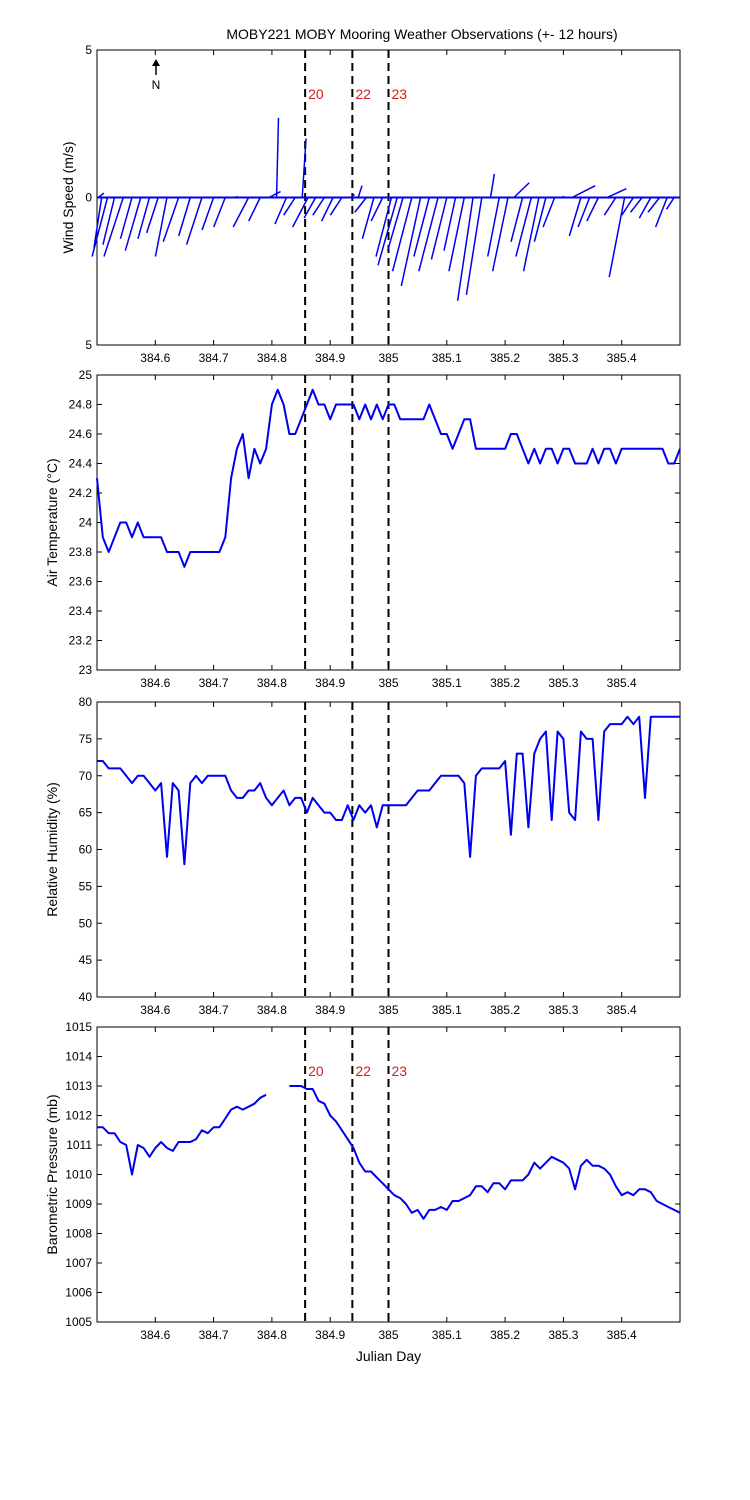 This screenshot has width=750, height=1500. What do you see at coordinates (388, 1356) in the screenshot?
I see `x-axis-label: Julian Day` at bounding box center [388, 1356].